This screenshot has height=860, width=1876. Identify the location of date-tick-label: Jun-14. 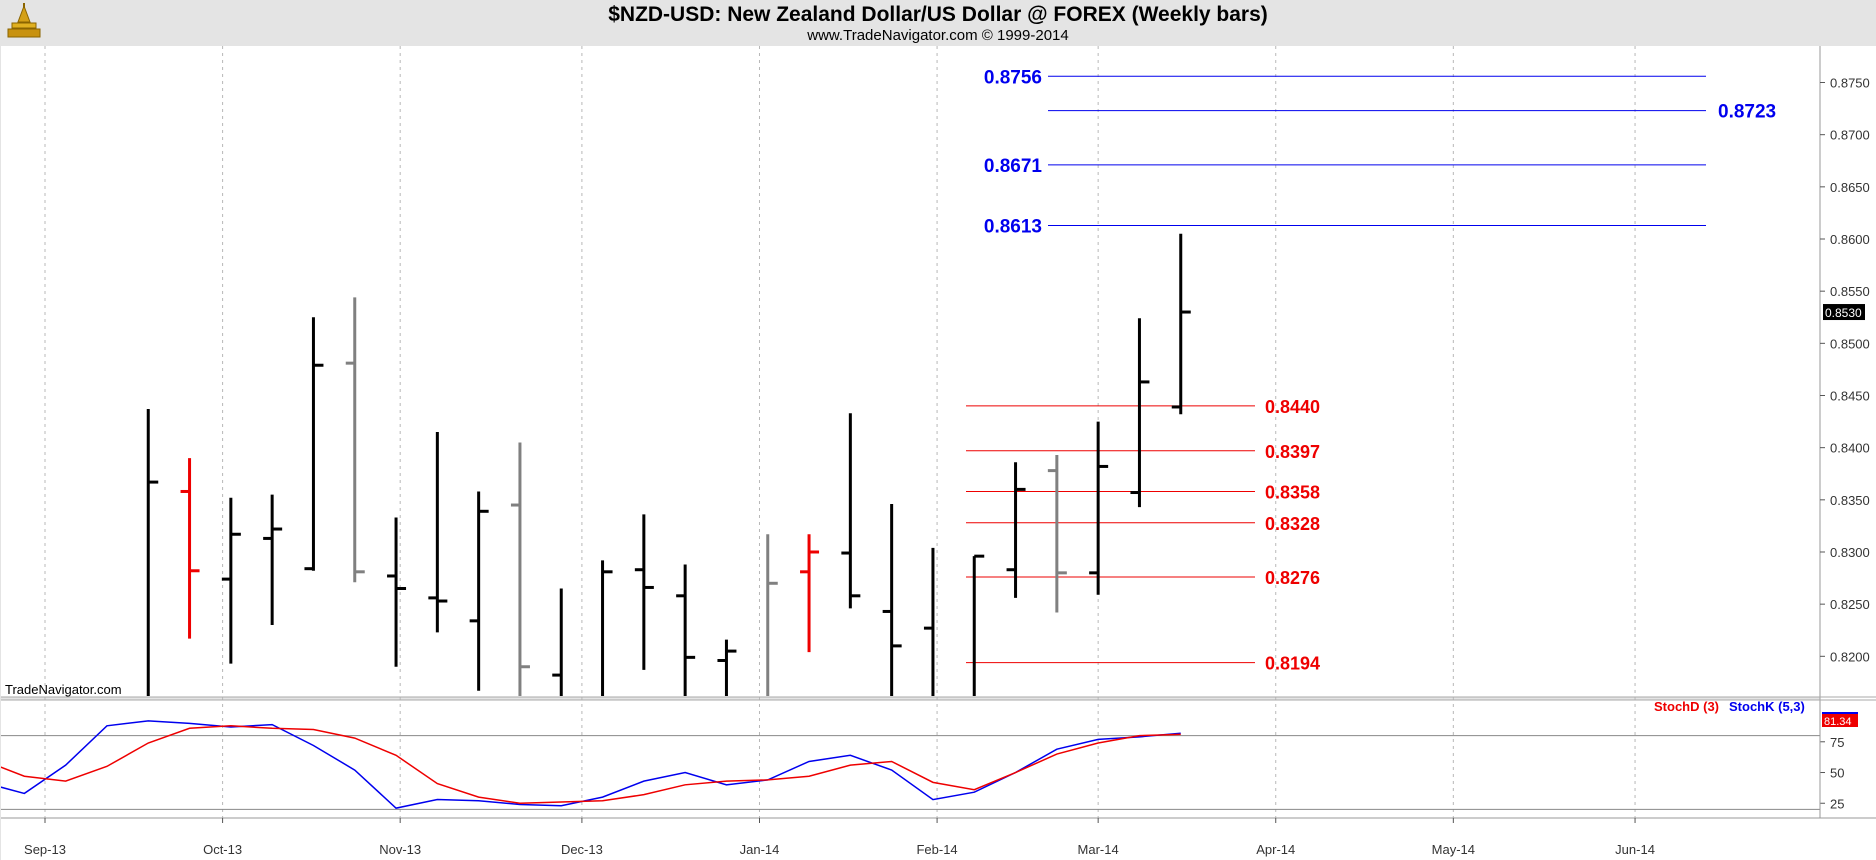
(1635, 849).